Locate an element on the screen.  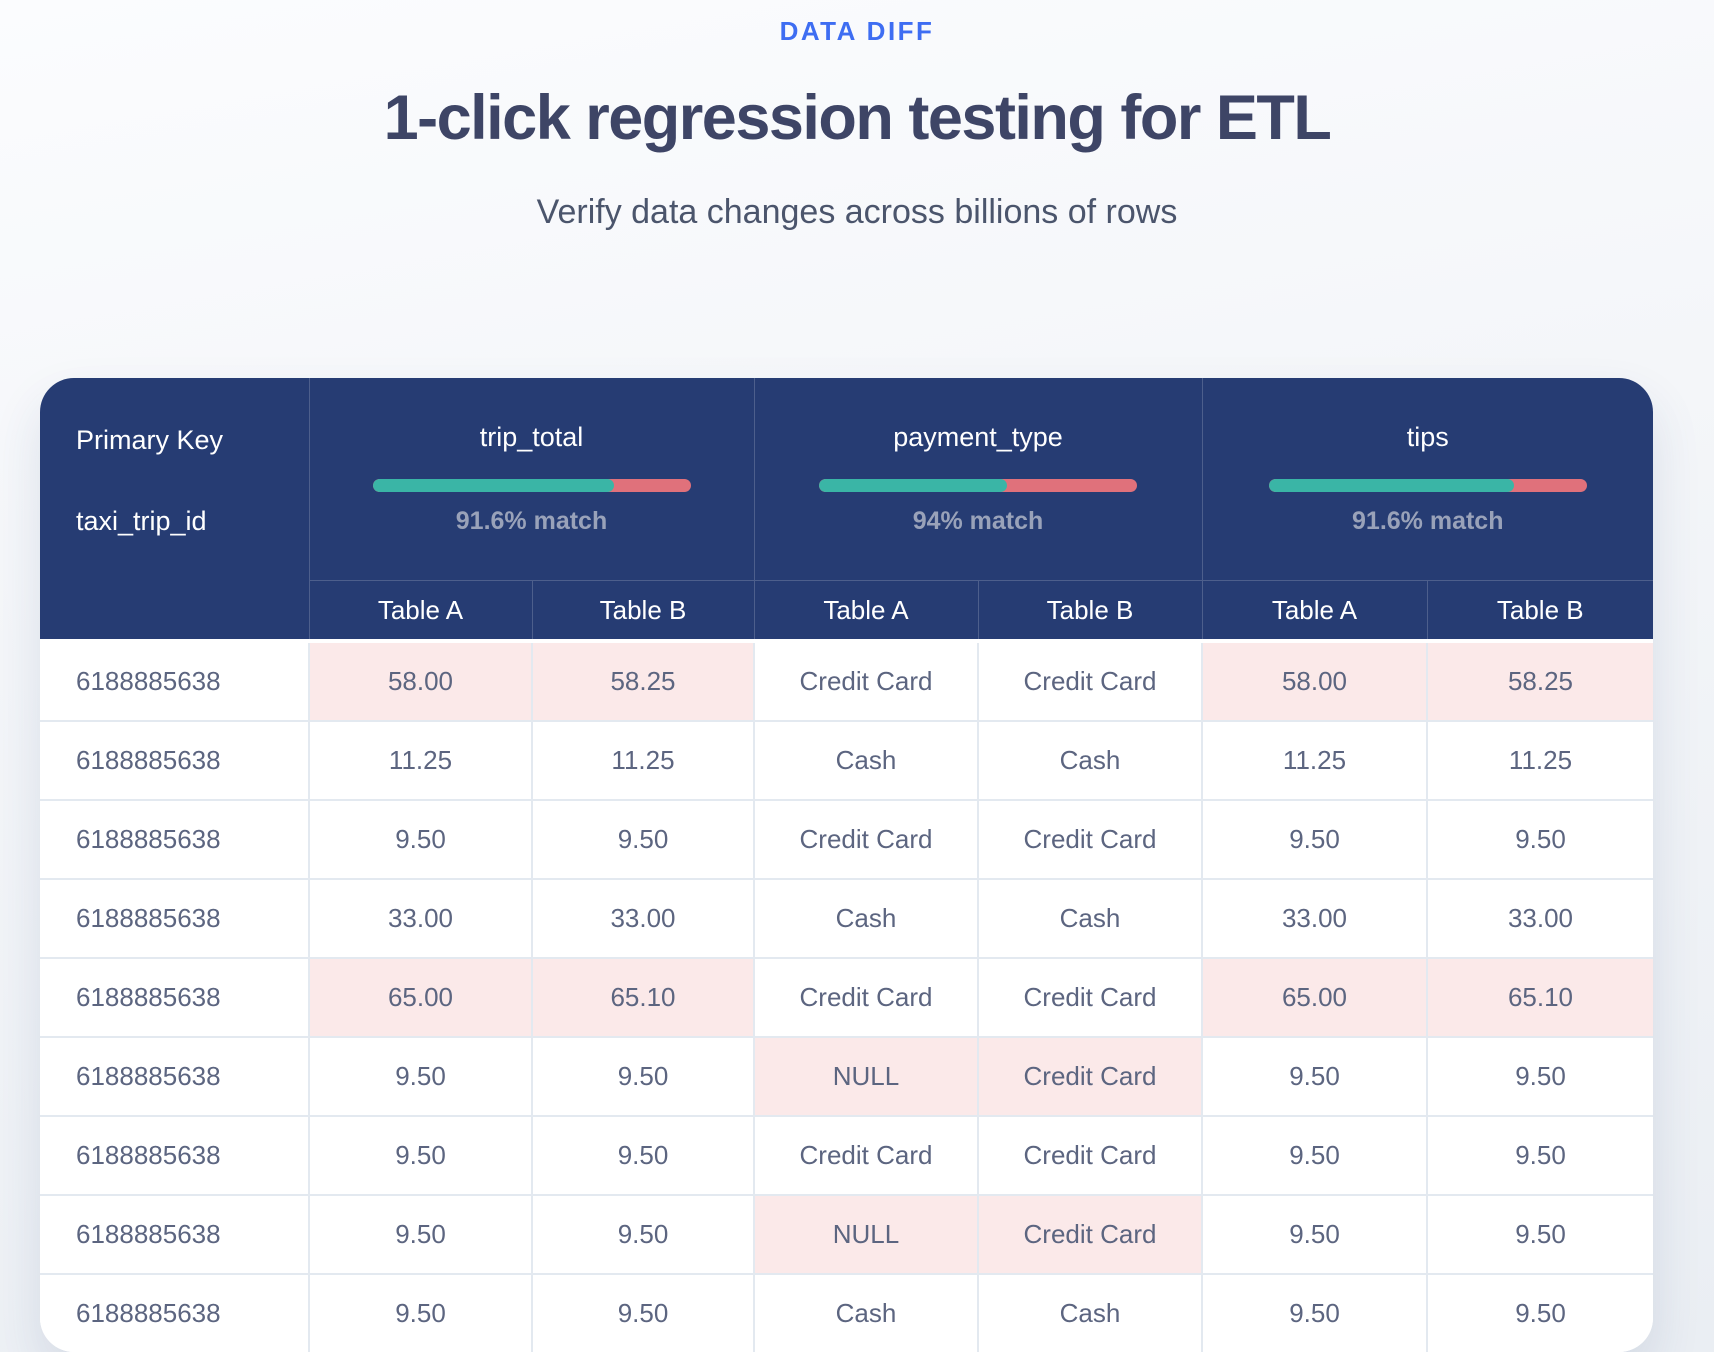
group-name: tips is located at coordinates (1427, 437).